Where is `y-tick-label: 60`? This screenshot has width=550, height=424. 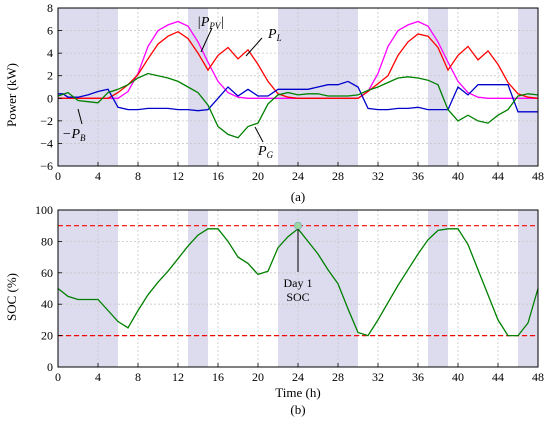 y-tick-label: 60 is located at coordinates (47, 273).